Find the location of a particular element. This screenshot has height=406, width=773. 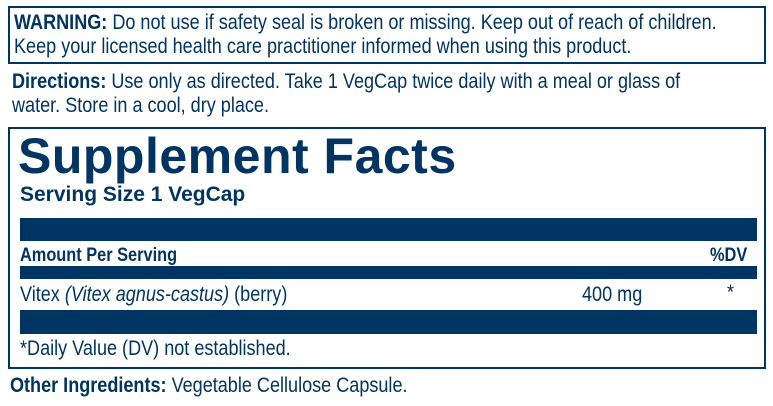

other-ingredients-text: Vegetable Cellulose Capsule. is located at coordinates (287, 385).